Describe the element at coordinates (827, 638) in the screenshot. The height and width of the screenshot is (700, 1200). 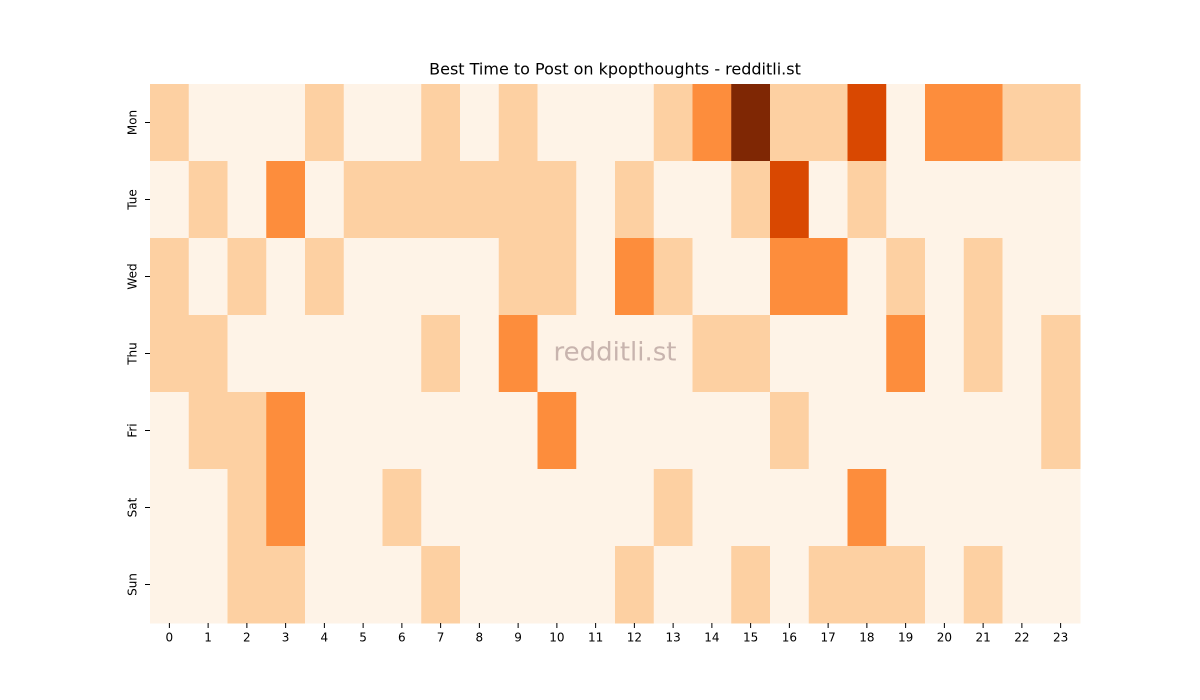
I see `x-tick-label: 17` at that location.